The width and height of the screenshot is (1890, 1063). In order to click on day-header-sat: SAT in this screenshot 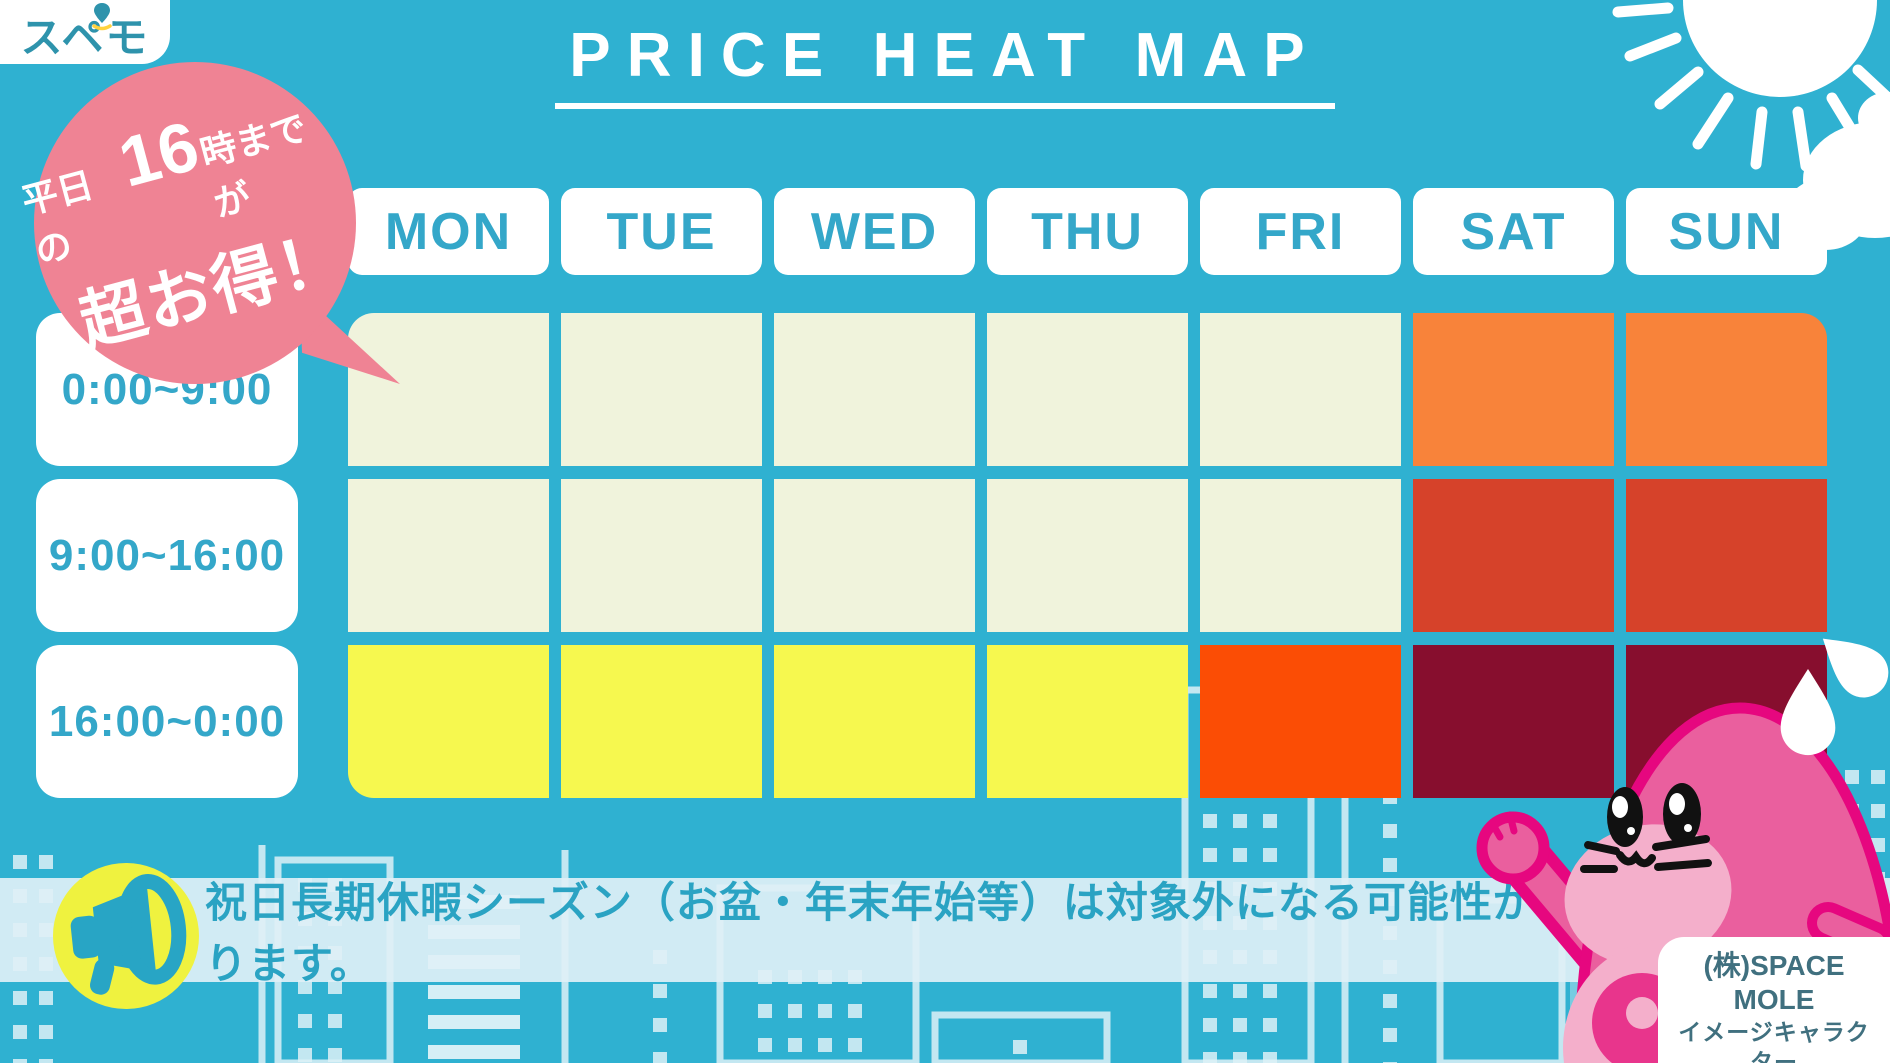, I will do `click(1513, 231)`.